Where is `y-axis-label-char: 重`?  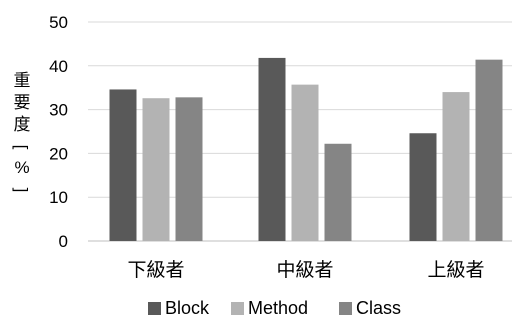 y-axis-label-char: 重 is located at coordinates (22, 80).